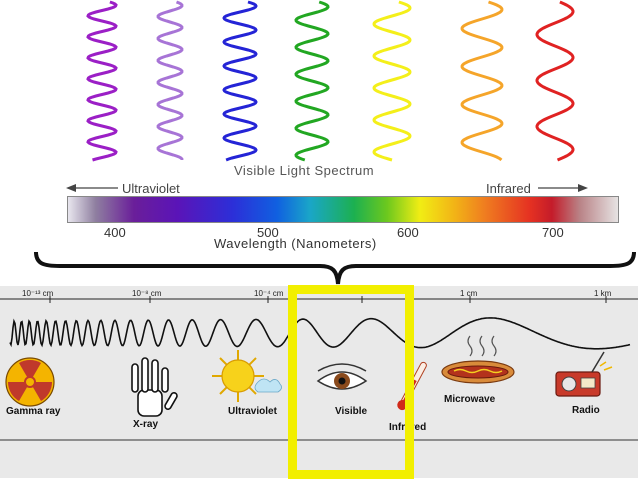 This screenshot has height=479, width=638. I want to click on visible-label: Visible, so click(351, 411).